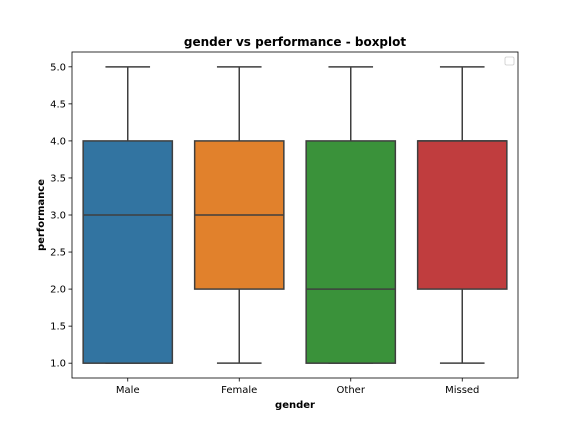 The height and width of the screenshot is (432, 576). I want to click on y-tick-label: 2.0, so click(58, 290).